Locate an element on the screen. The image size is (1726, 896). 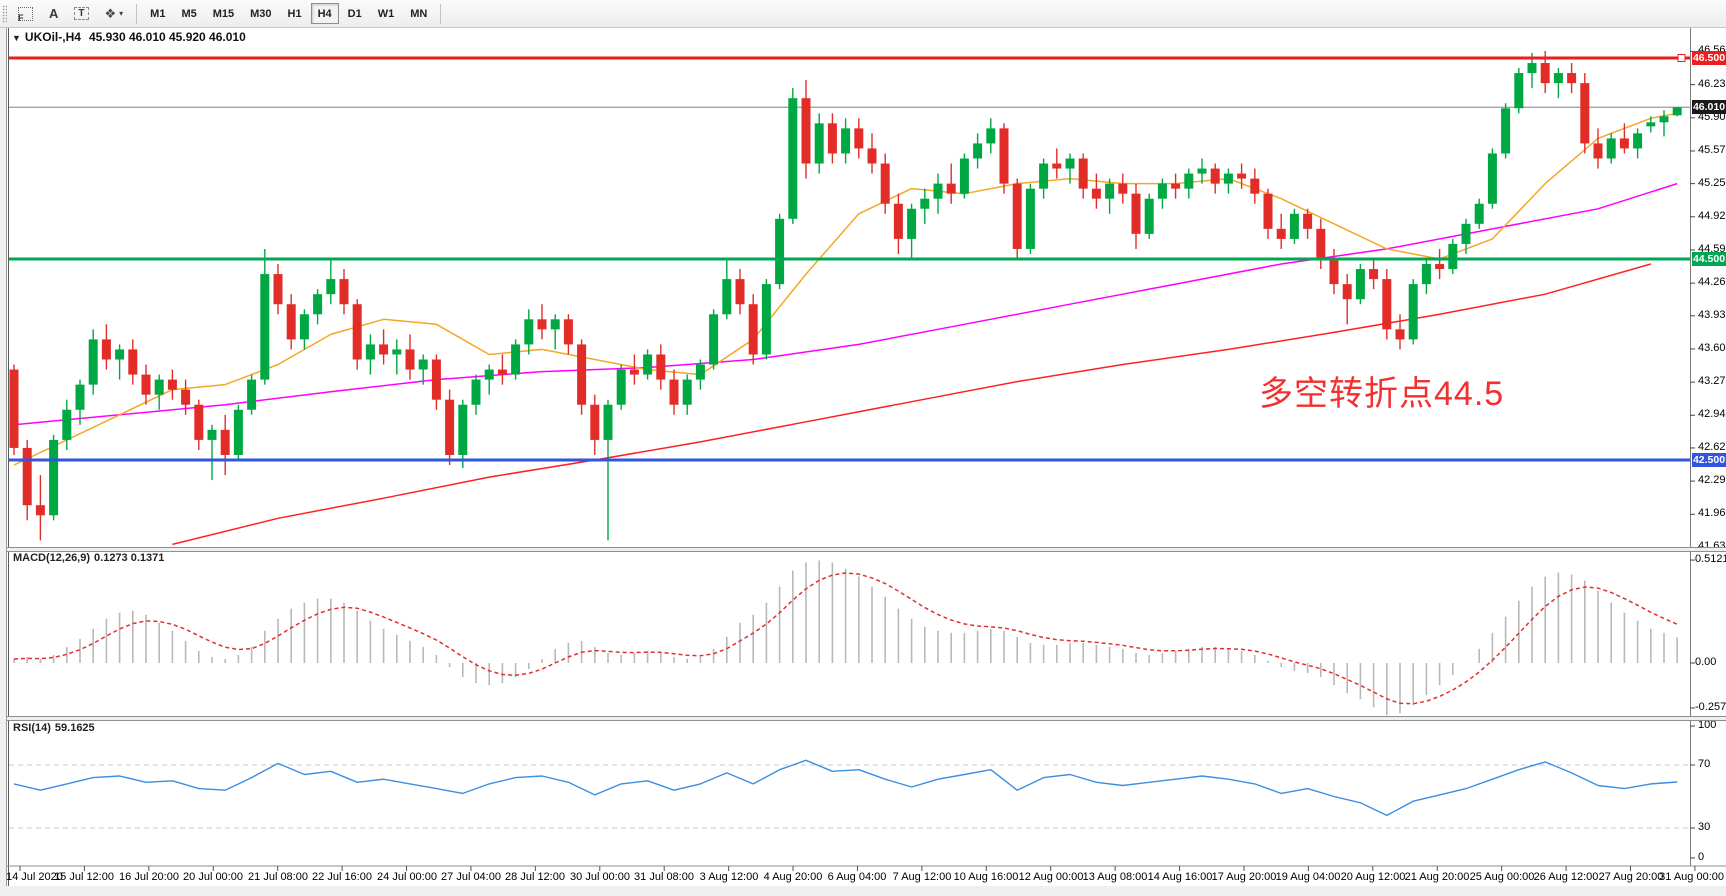
price-tick-label: 43.935 is located at coordinates (1712, 315).